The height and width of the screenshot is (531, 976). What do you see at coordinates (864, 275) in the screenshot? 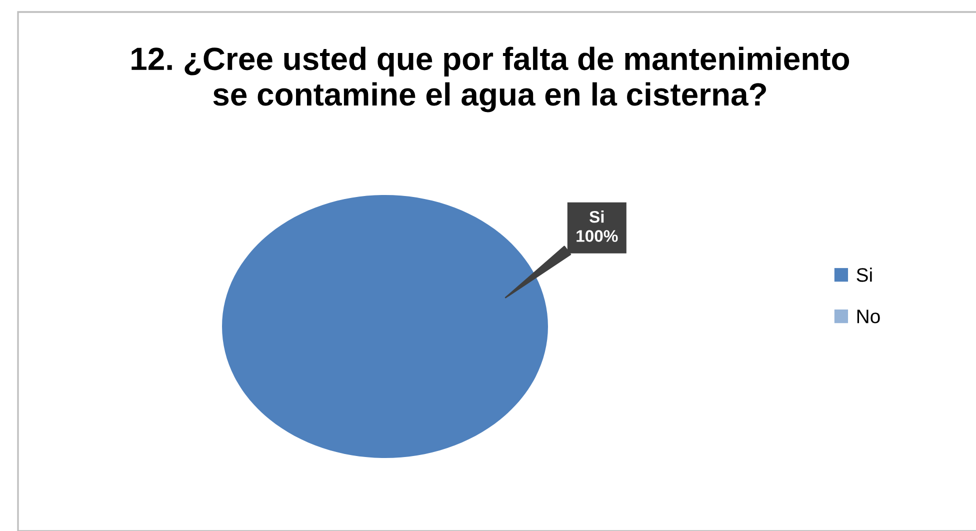
I see `legend-label: Si` at bounding box center [864, 275].